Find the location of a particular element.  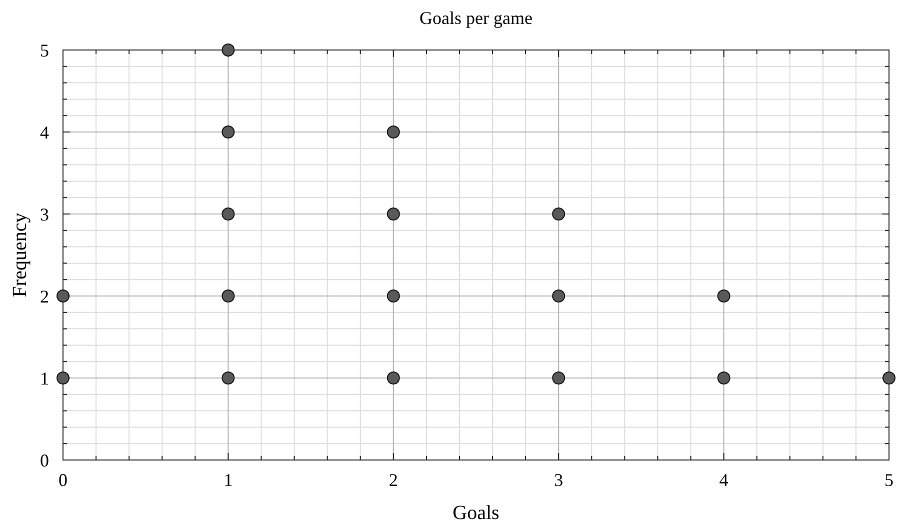

y-tick-label: 3 is located at coordinates (44, 214).